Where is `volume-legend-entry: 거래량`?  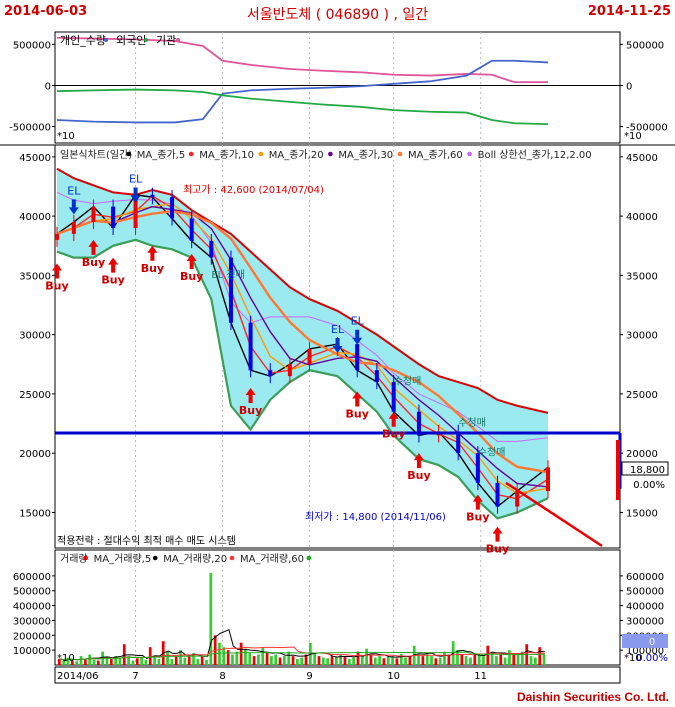
volume-legend-entry: 거래량 is located at coordinates (74, 559).